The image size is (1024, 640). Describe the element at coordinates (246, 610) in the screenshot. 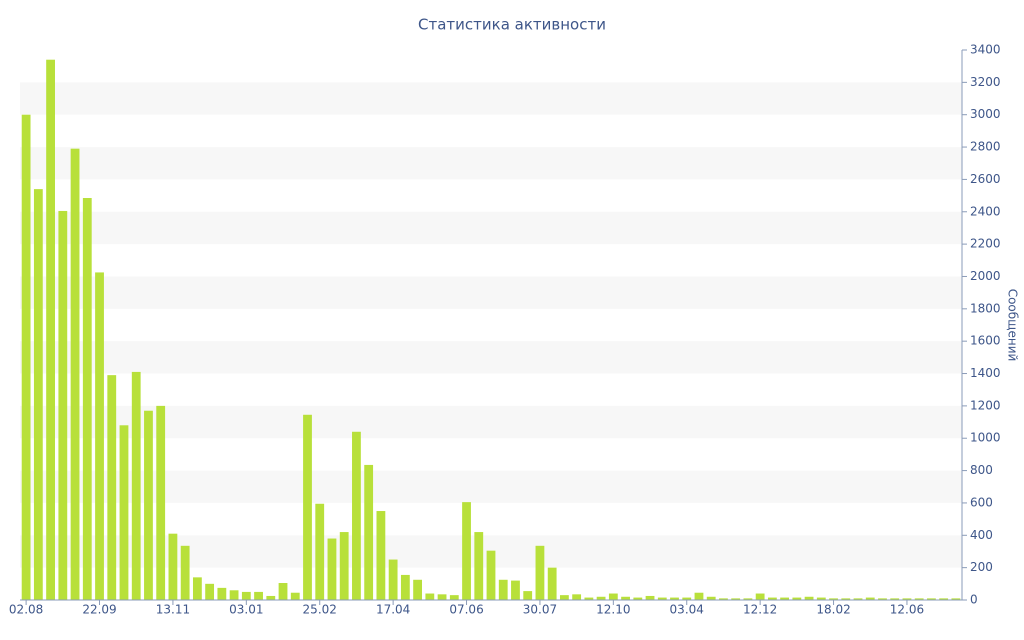

I see `x-tick-label: 03.01` at that location.